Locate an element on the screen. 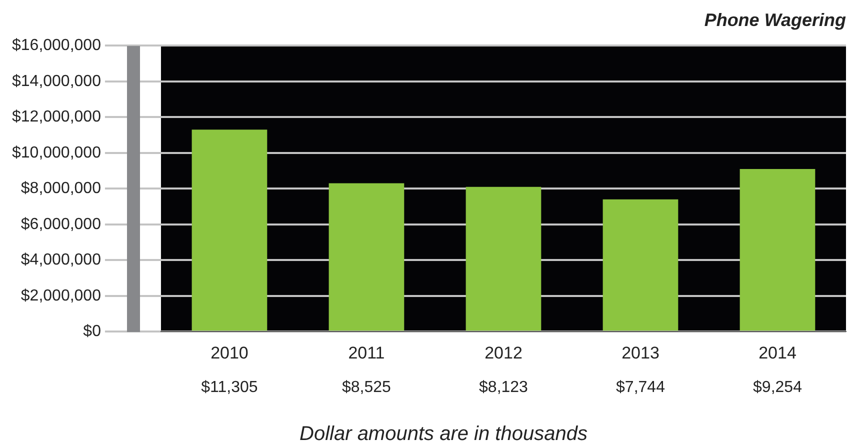 This screenshot has width=858, height=446. text: $8,525 is located at coordinates (367, 387).